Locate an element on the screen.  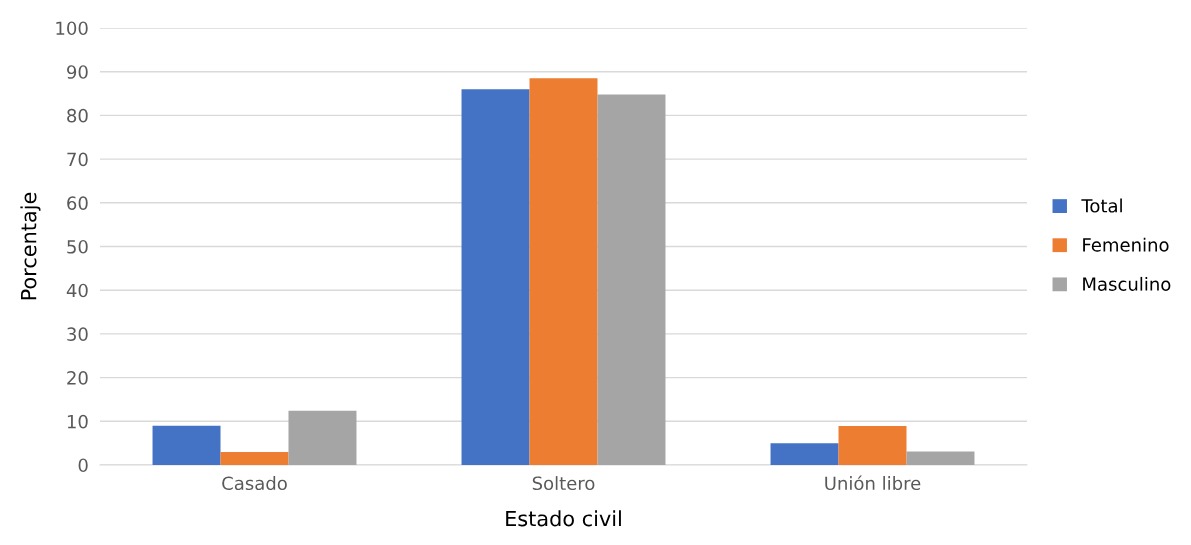
y-tick-label: 60 is located at coordinates (77, 203).